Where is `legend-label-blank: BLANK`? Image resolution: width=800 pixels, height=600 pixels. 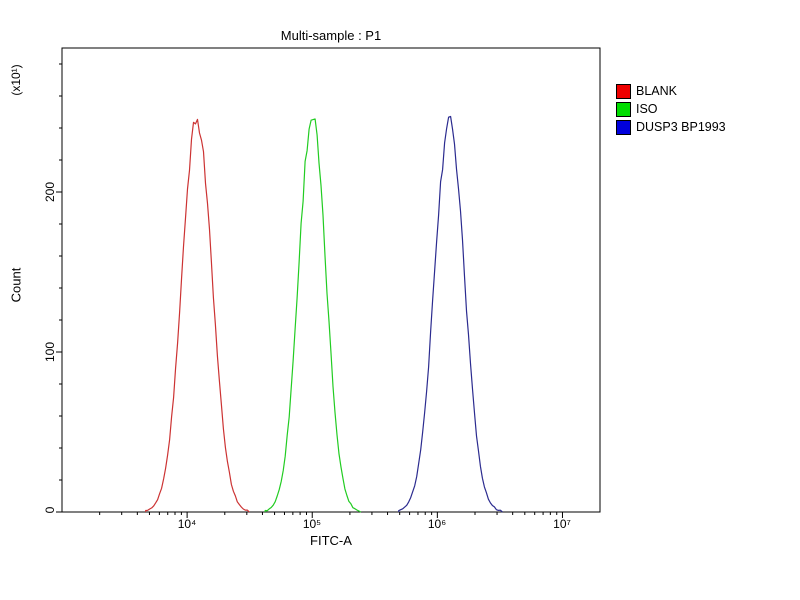 legend-label-blank: BLANK is located at coordinates (656, 91).